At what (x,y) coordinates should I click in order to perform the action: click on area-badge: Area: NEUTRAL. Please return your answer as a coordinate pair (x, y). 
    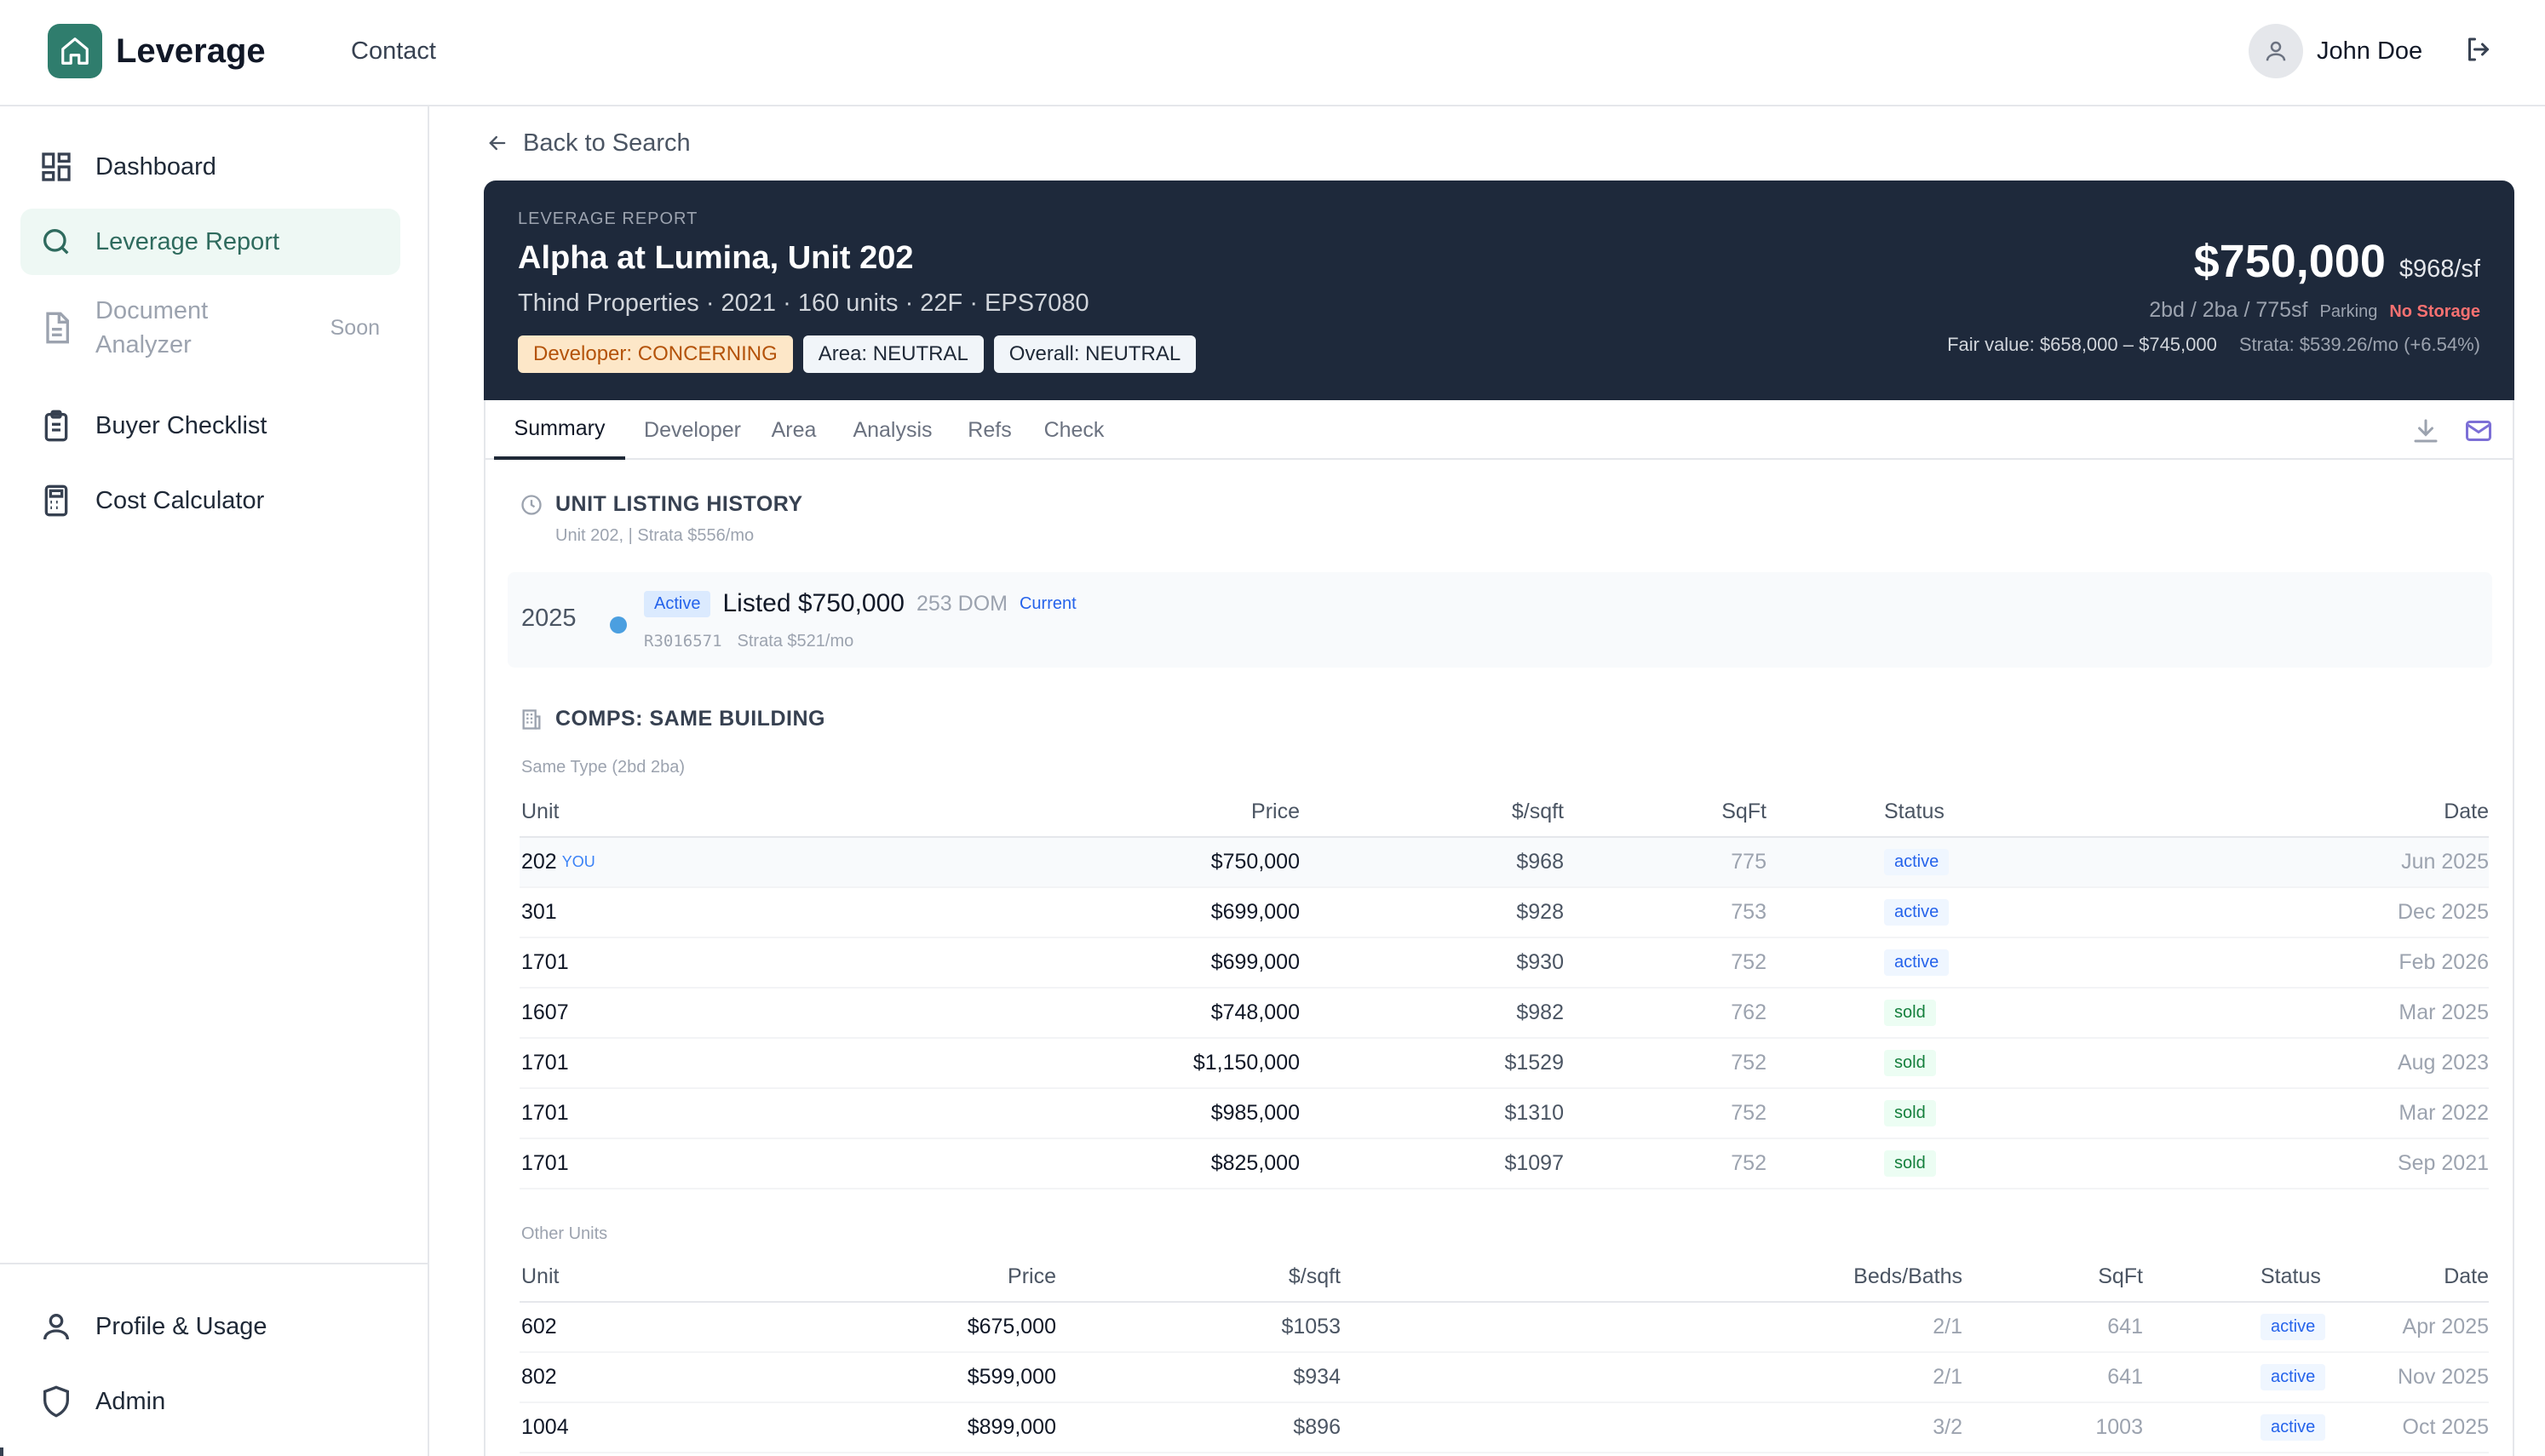
    Looking at the image, I should click on (893, 354).